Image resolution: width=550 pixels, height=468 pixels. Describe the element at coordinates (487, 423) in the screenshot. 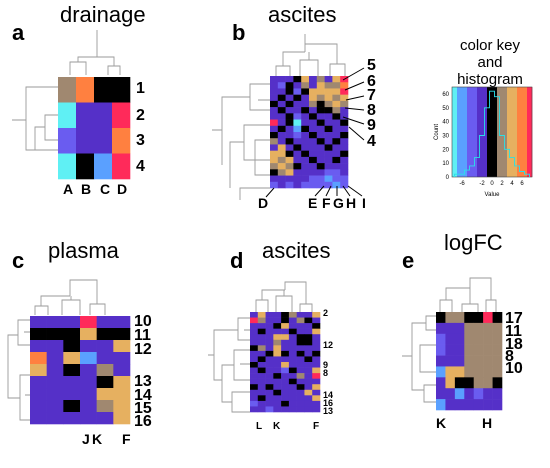

I see `panel-e-column-label: H` at that location.